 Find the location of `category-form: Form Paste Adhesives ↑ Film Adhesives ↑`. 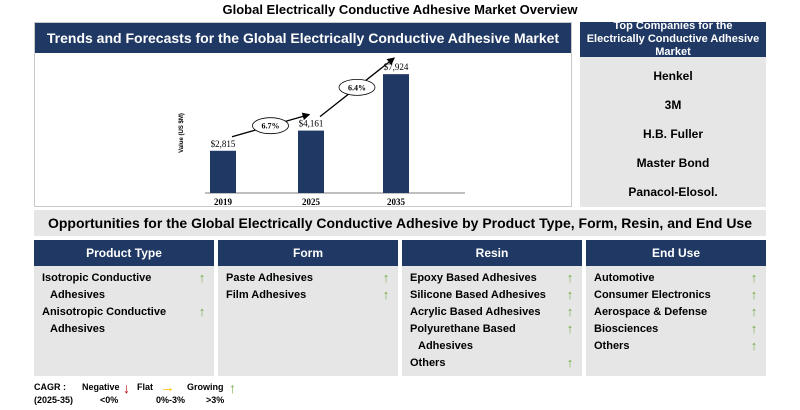

category-form: Form Paste Adhesives ↑ Film Adhesives ↑ is located at coordinates (308, 308).